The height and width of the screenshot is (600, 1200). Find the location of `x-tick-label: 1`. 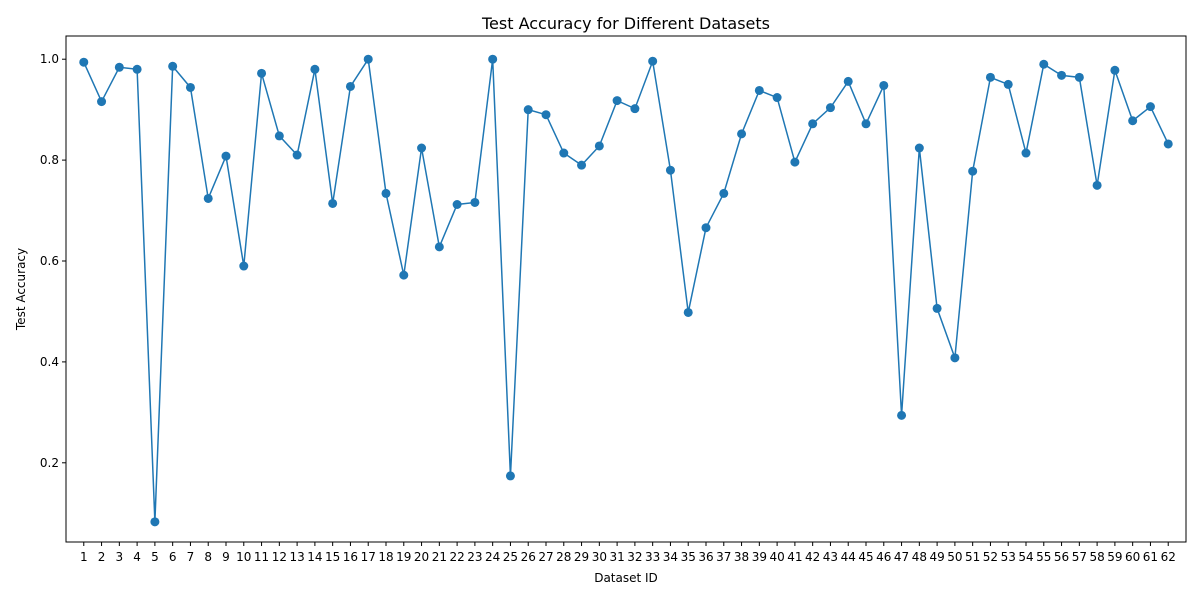

x-tick-label: 1 is located at coordinates (84, 557).